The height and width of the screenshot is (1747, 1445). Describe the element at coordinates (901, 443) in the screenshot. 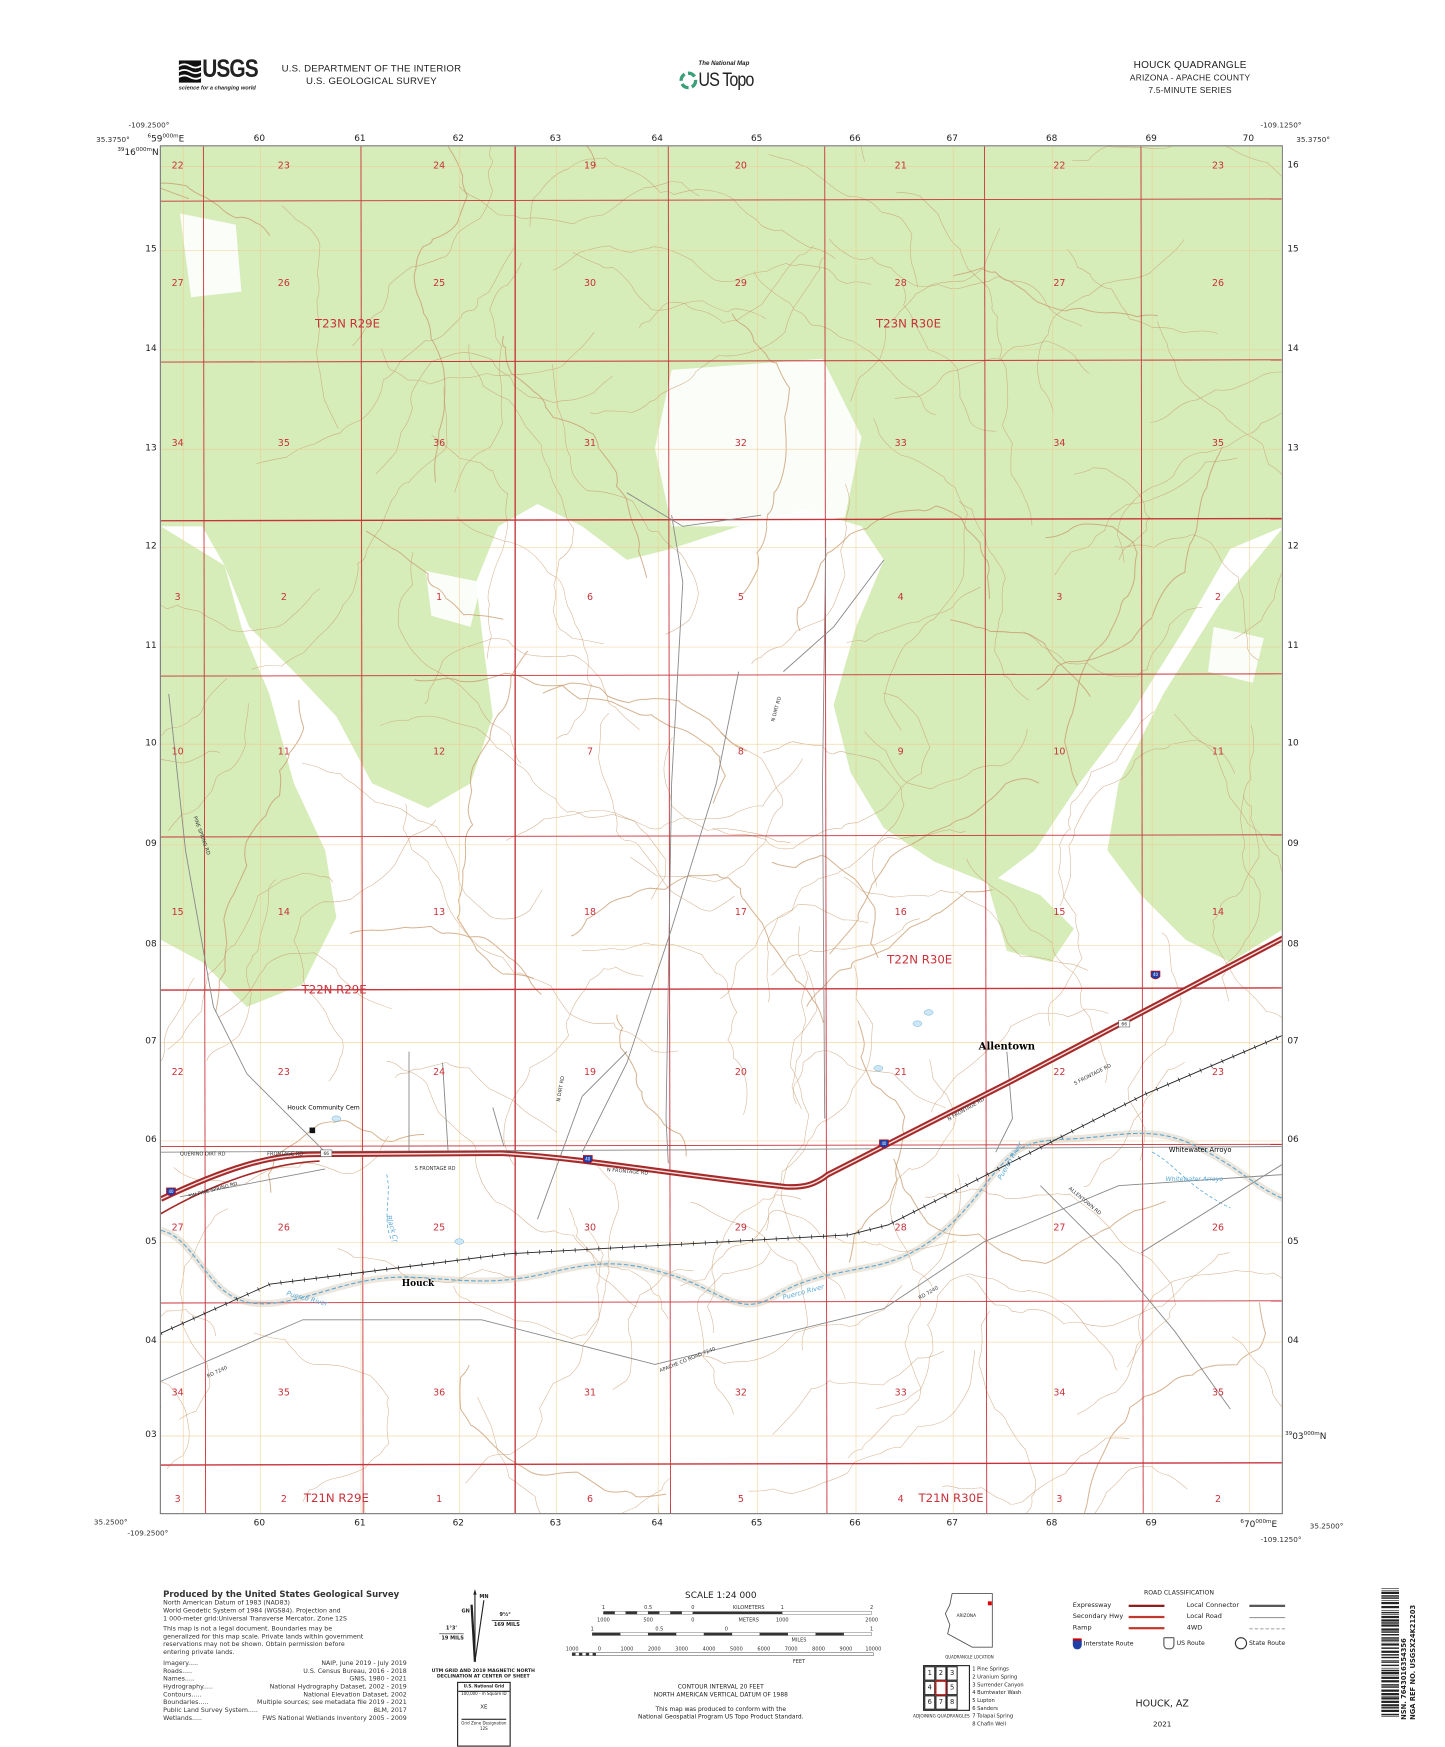

I see `section-number: 33` at that location.